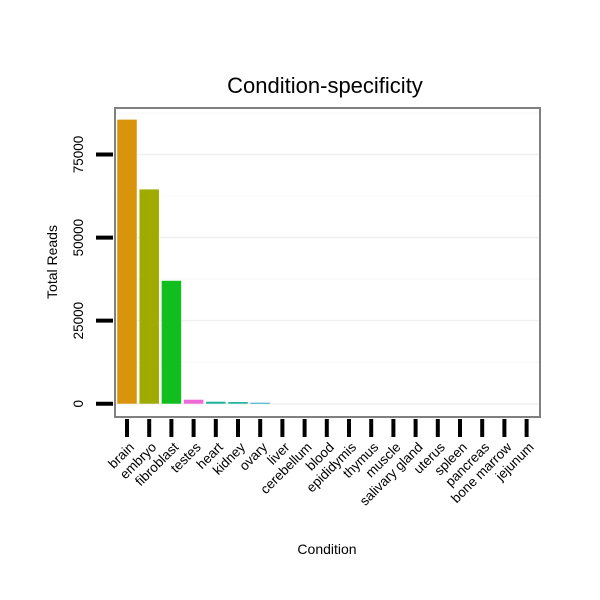  I want to click on bar-fibroblast, so click(171, 342).